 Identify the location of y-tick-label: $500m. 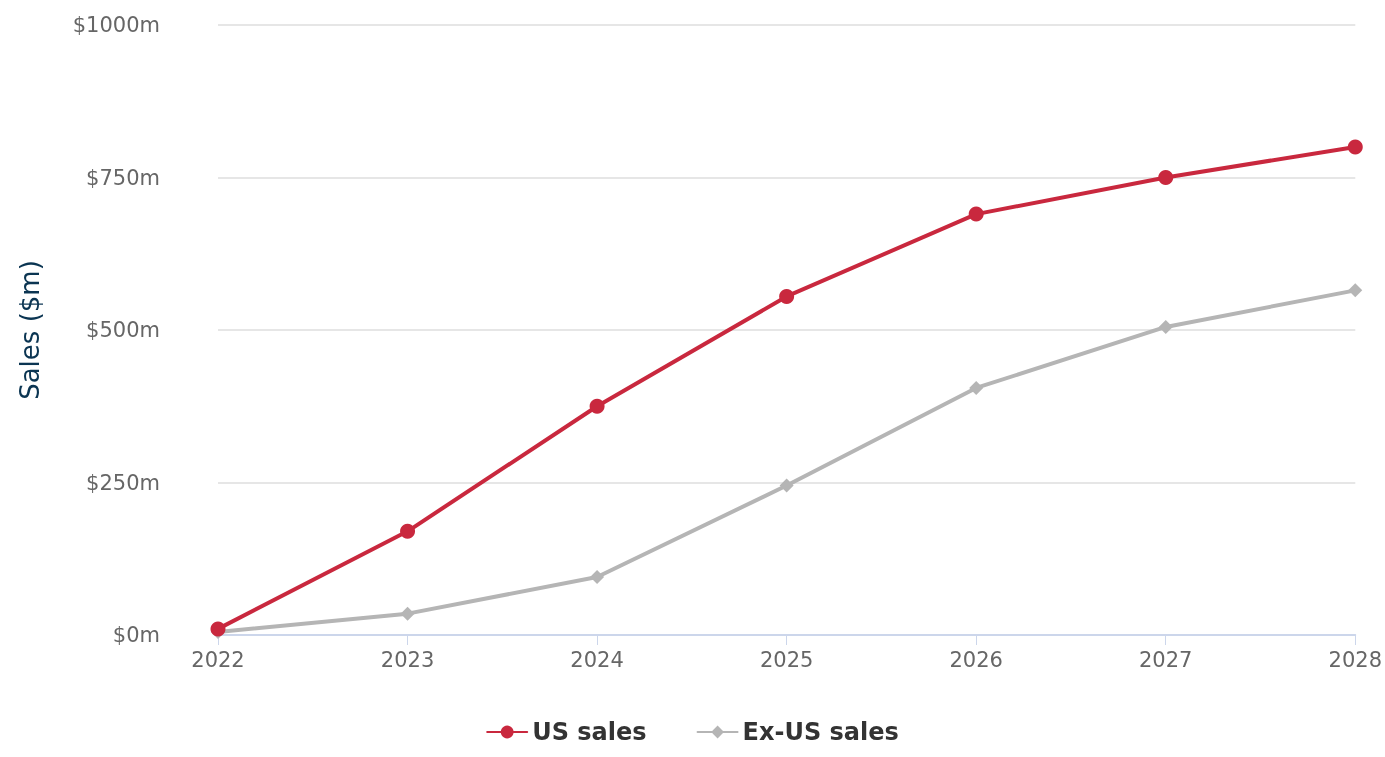
(123, 330).